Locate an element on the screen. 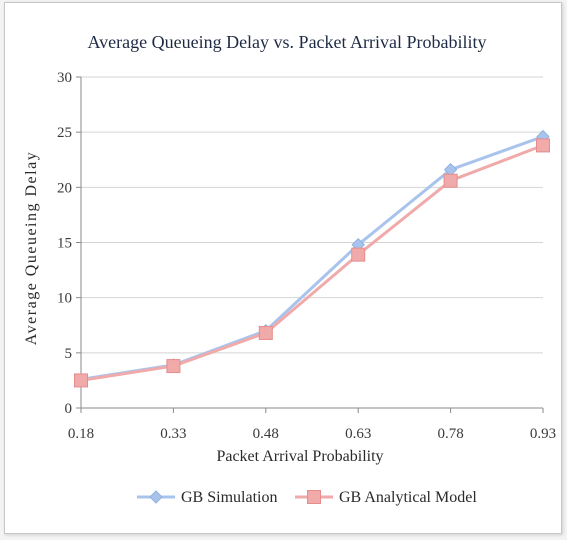 Image resolution: width=567 pixels, height=540 pixels. x-axis-title: Packet Arrival Probability is located at coordinates (299, 456).